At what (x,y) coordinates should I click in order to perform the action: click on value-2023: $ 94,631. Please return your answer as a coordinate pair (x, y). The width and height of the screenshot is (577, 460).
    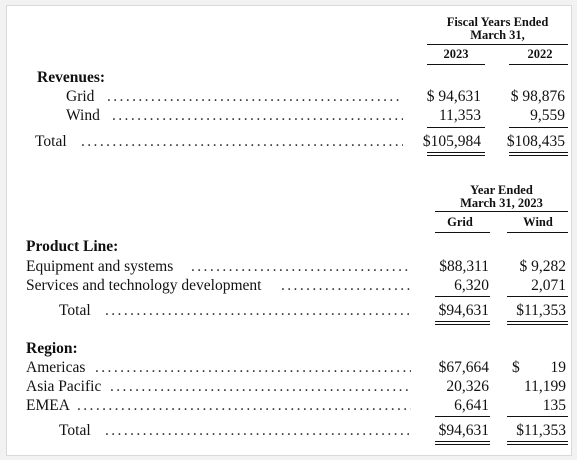
    Looking at the image, I should click on (453, 96).